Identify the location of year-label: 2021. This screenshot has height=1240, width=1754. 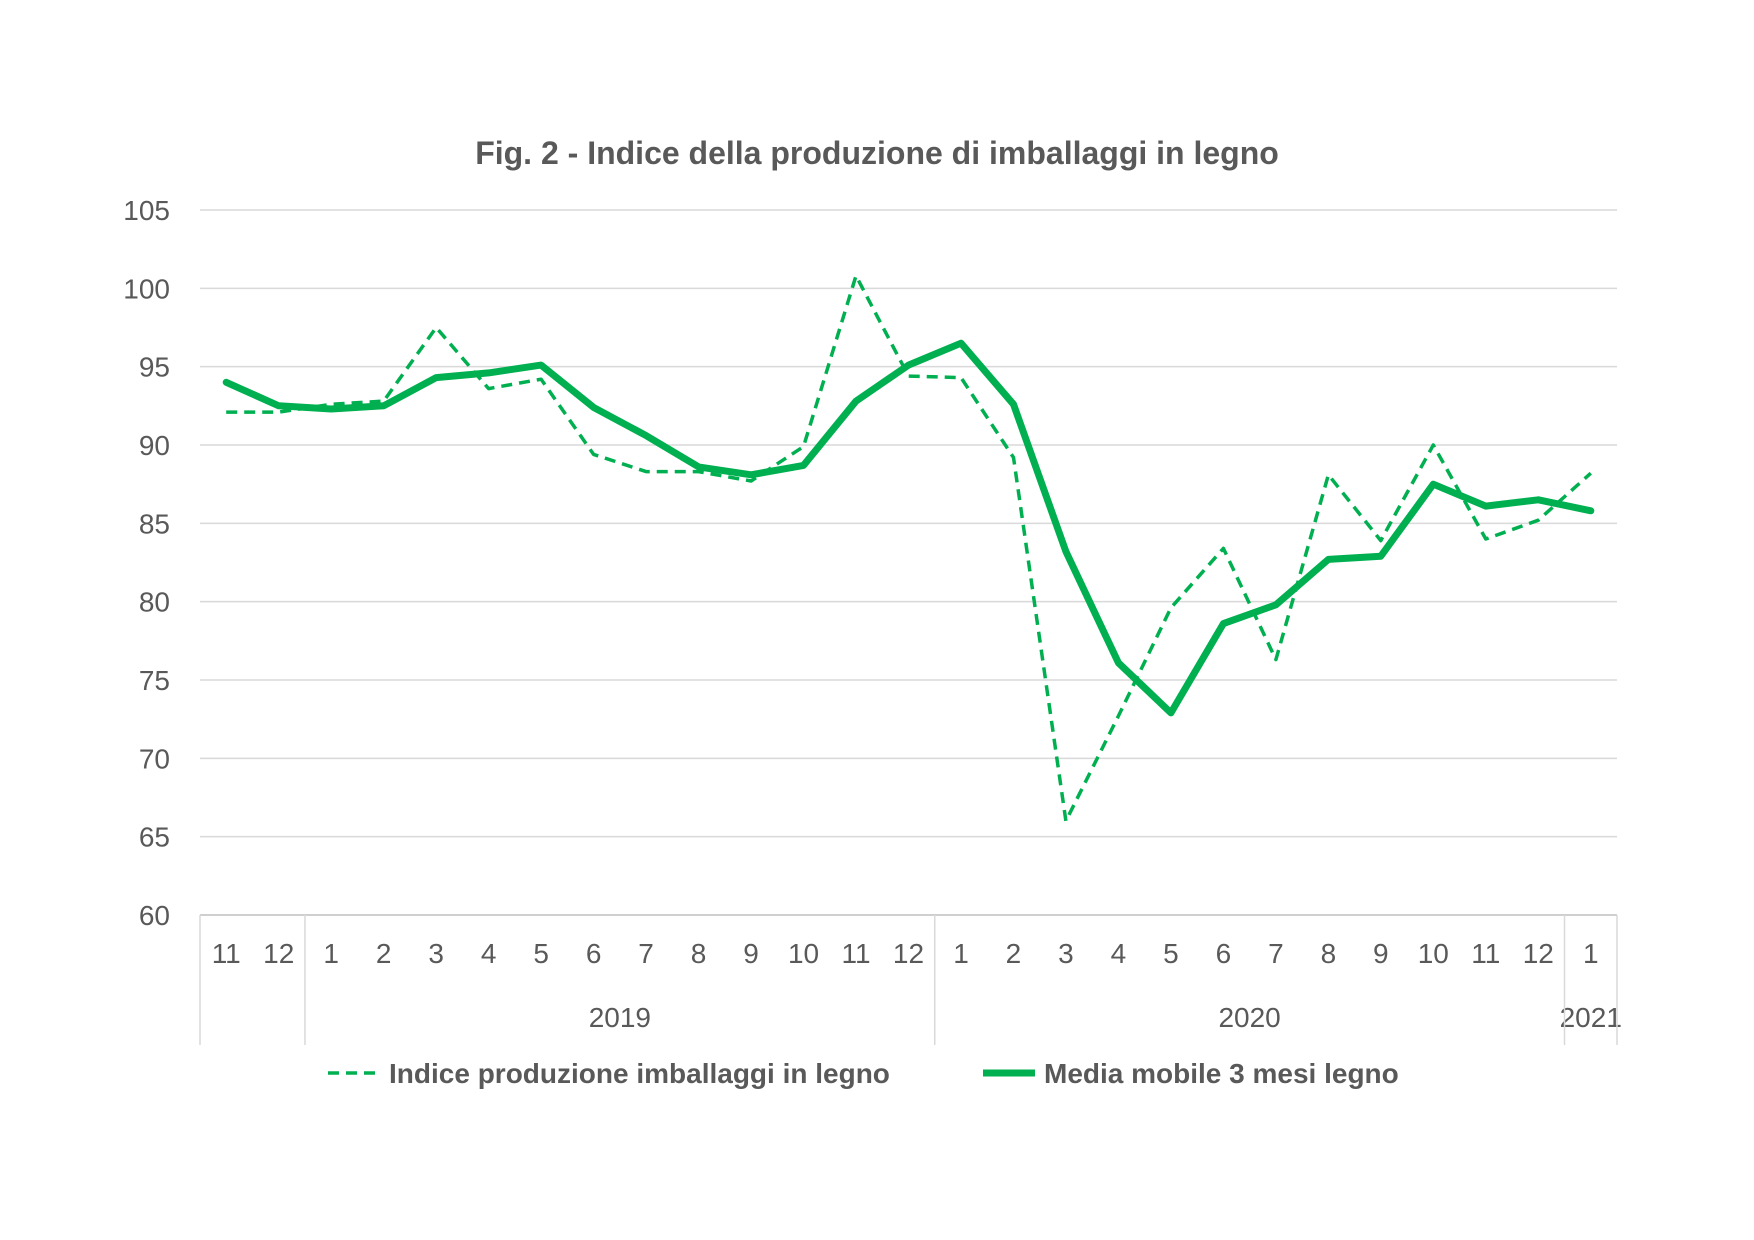
(1591, 1017).